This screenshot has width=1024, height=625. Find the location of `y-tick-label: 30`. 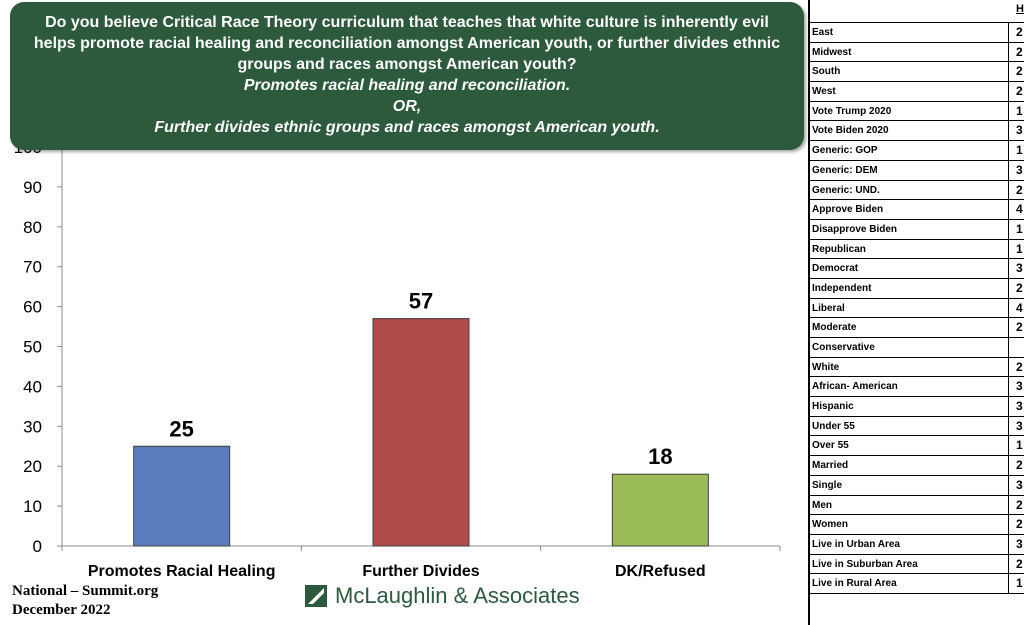

y-tick-label: 30 is located at coordinates (32, 426).